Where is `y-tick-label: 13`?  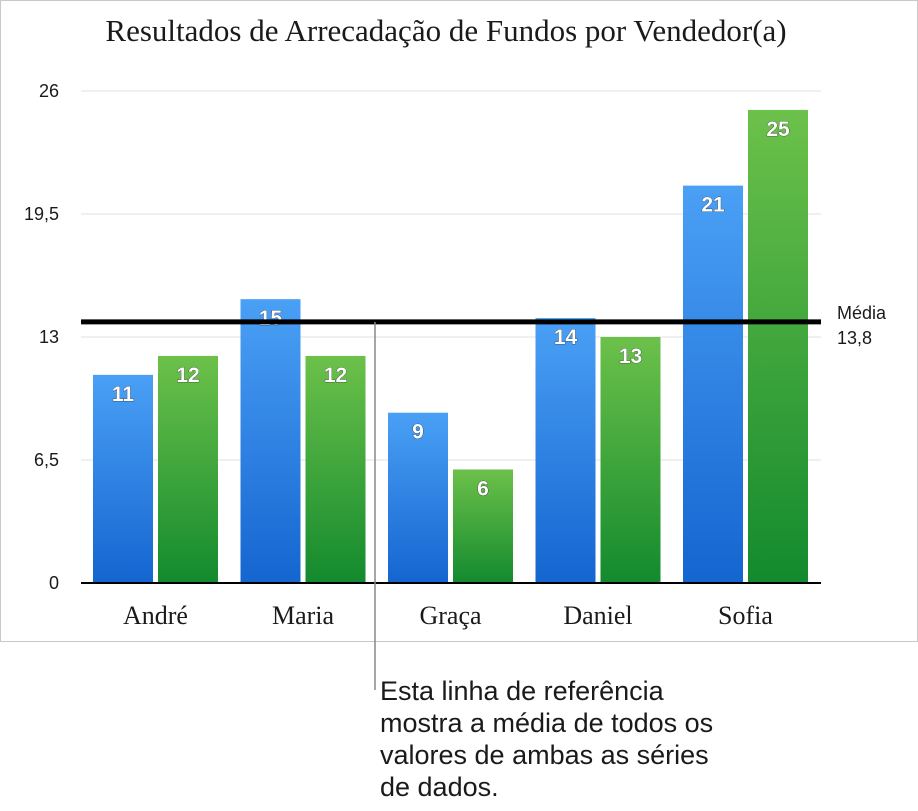
y-tick-label: 13 is located at coordinates (49, 337).